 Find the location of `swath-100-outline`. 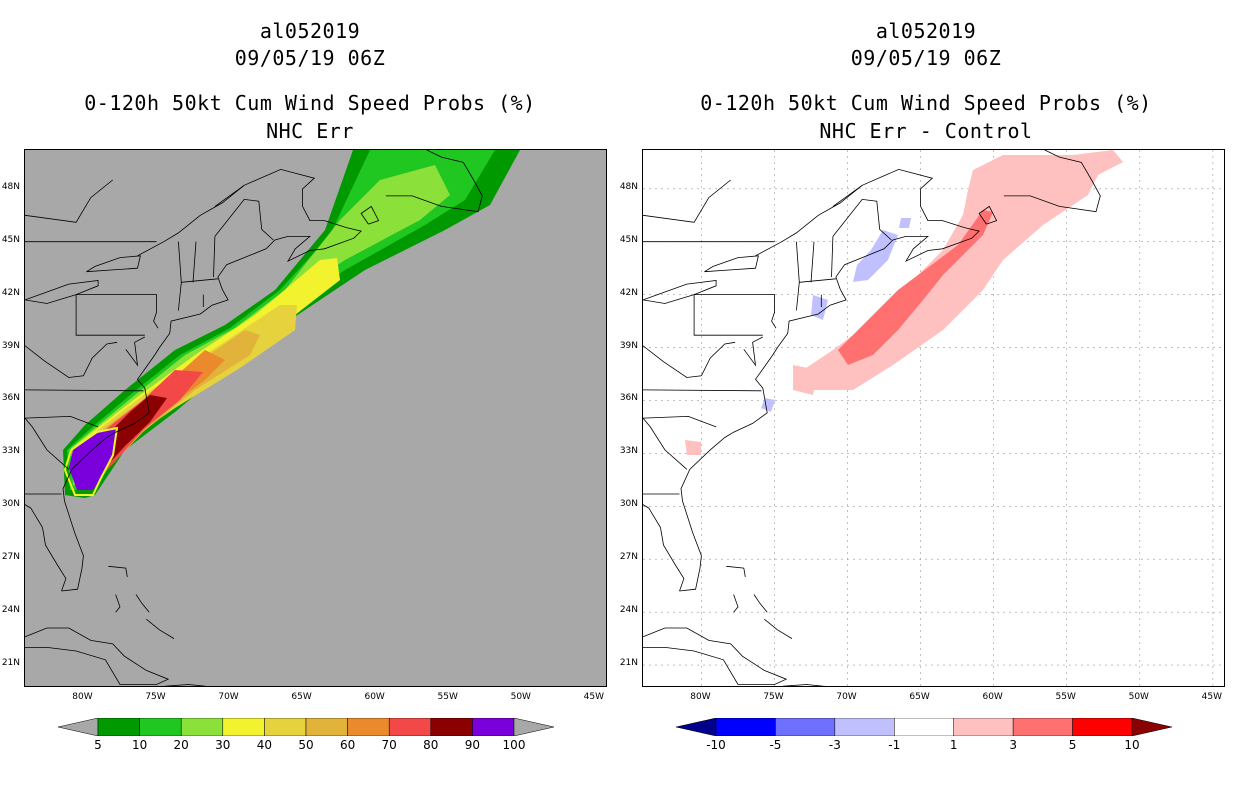

swath-100-outline is located at coordinates (91, 461).